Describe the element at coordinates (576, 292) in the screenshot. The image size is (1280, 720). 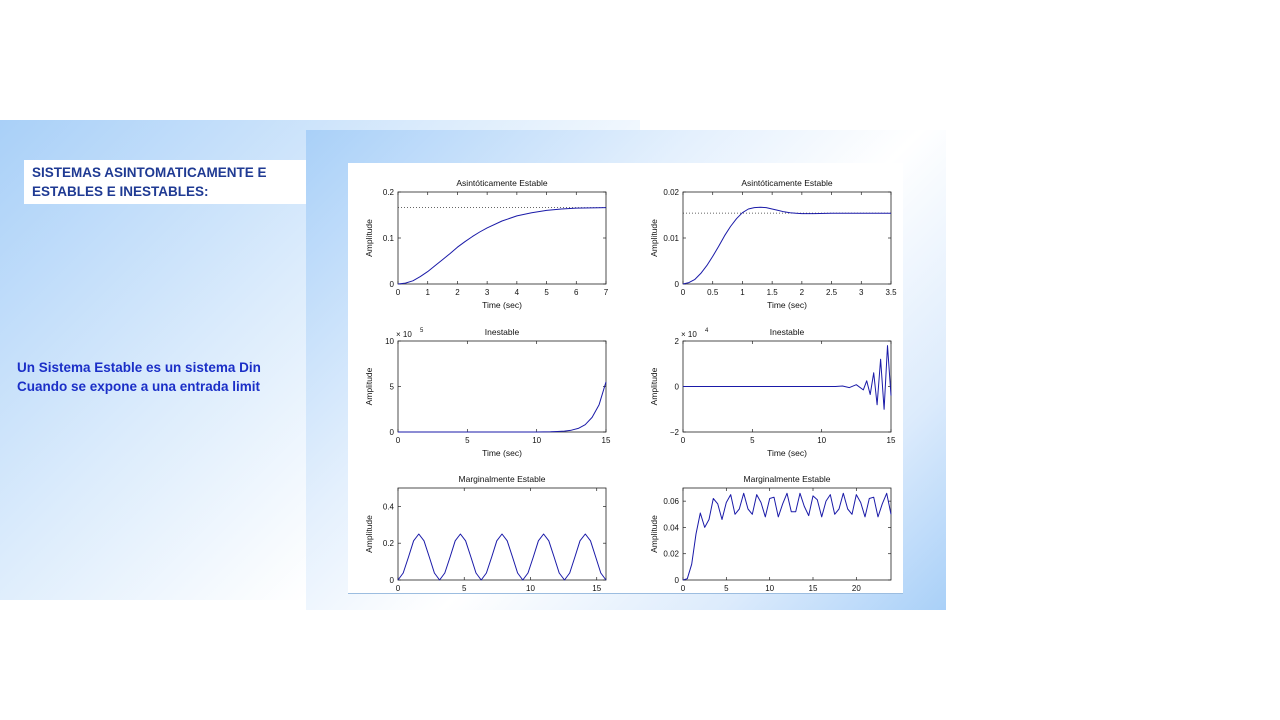
I see `x-tick-label: 6` at that location.